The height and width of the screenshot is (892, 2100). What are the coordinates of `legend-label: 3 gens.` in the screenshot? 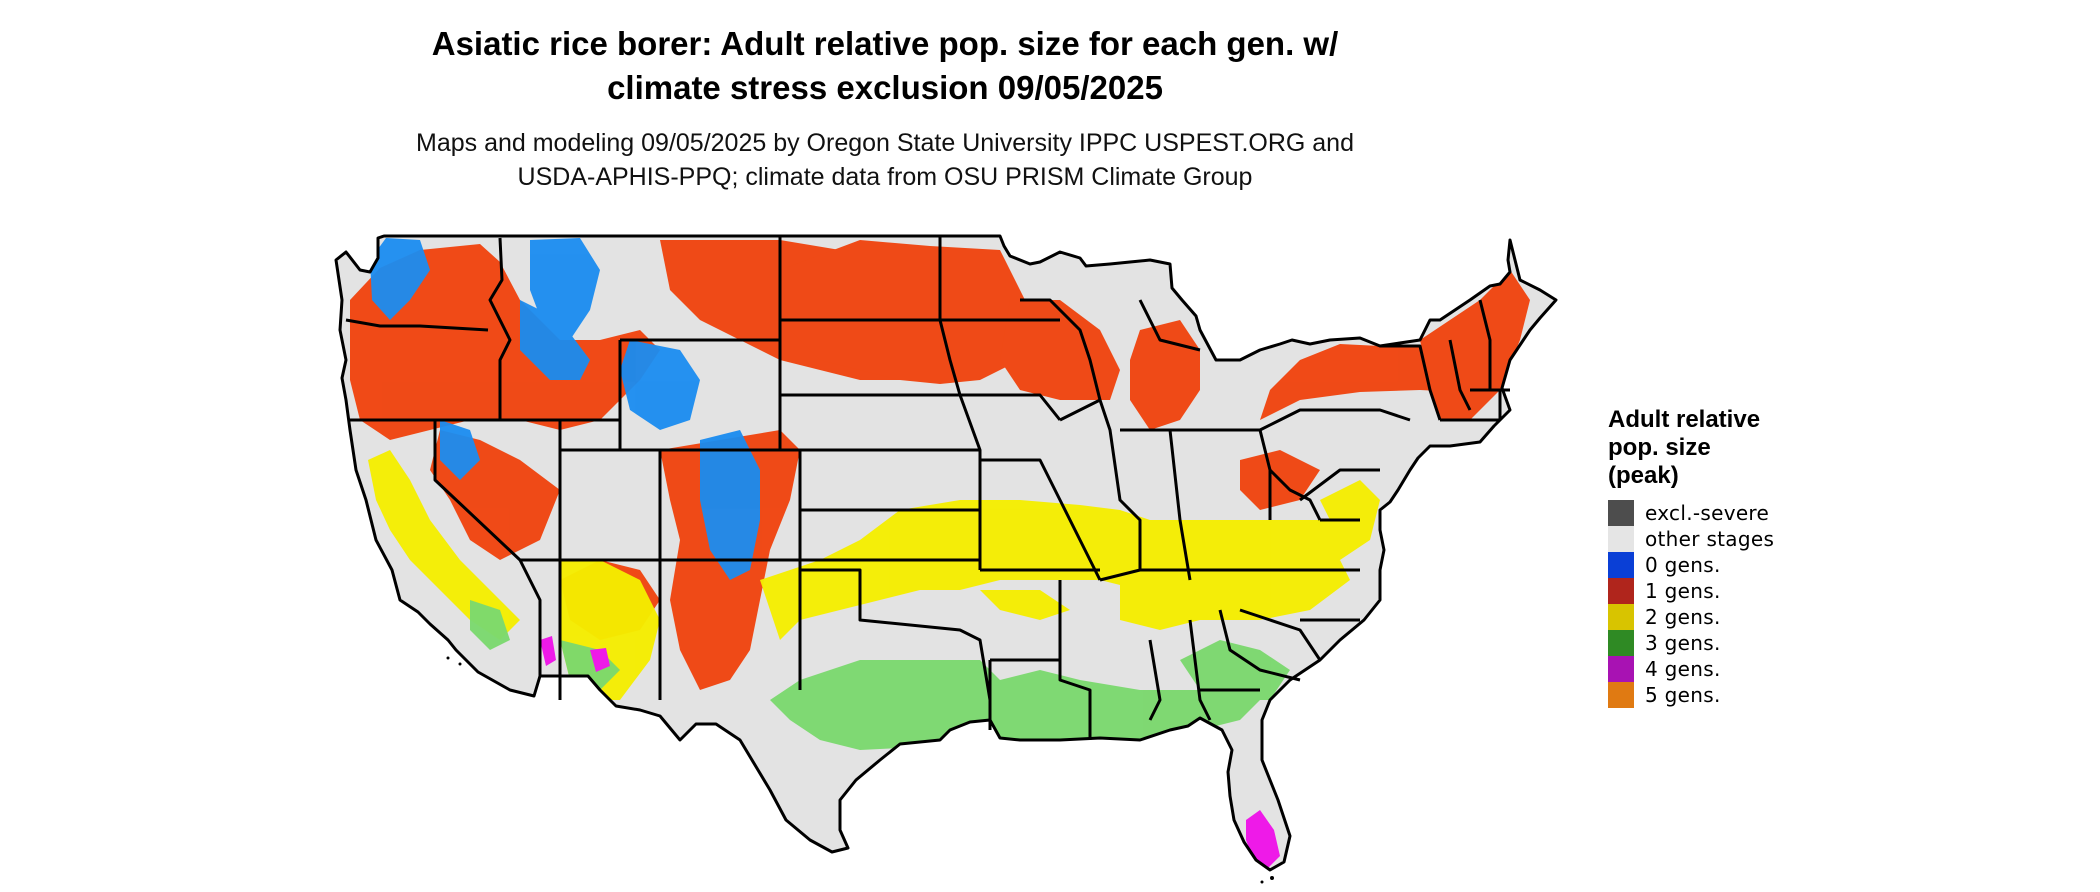 It's located at (1683, 643).